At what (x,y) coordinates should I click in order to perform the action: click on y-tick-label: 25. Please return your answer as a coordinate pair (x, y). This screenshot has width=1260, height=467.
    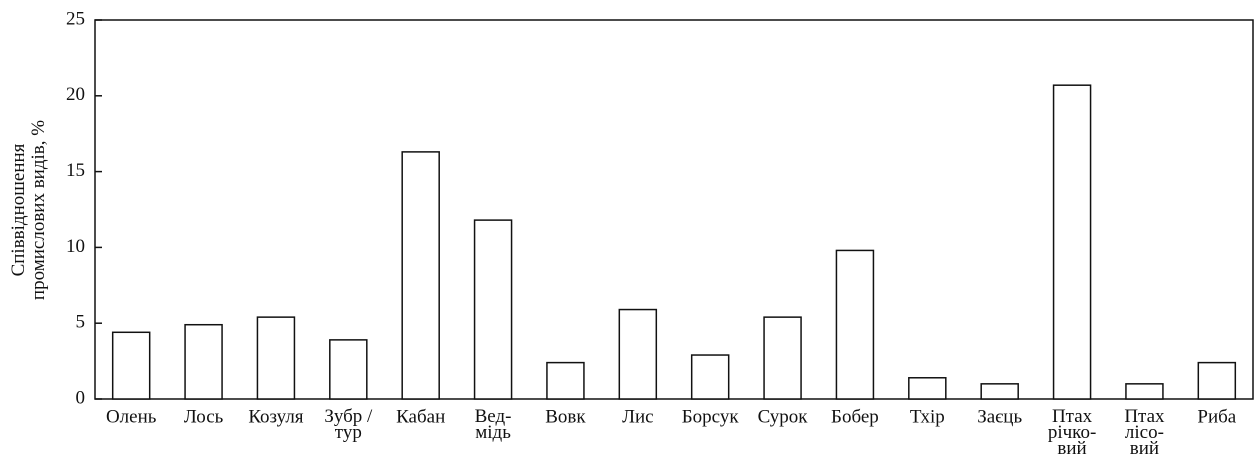
    Looking at the image, I should click on (75, 18).